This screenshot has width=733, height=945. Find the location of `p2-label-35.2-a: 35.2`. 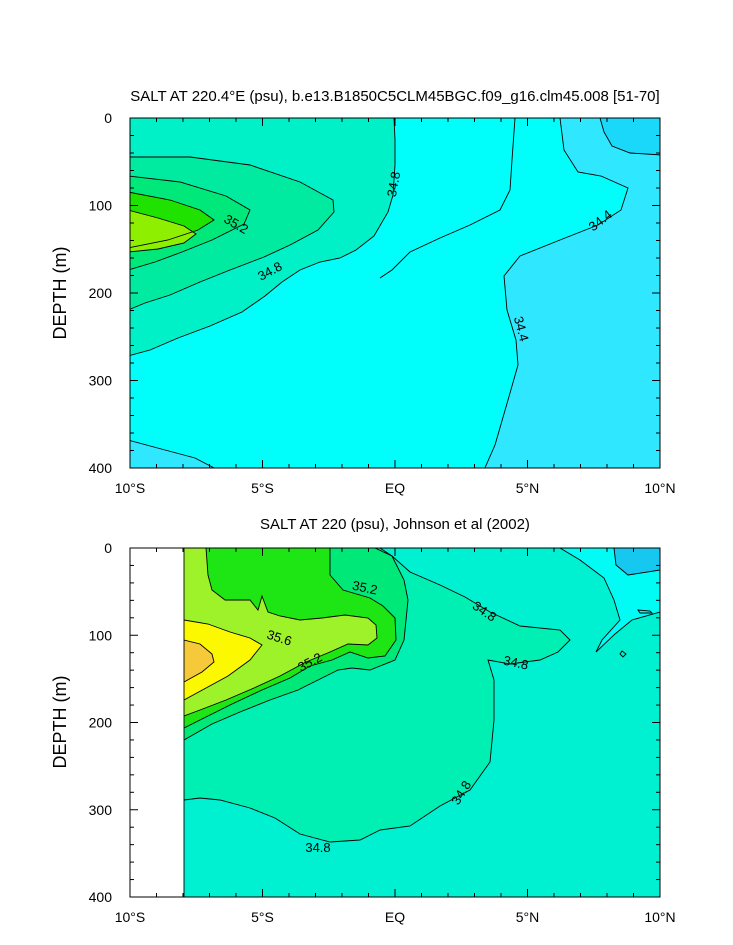

p2-label-35.2-a: 35.2 is located at coordinates (365, 588).